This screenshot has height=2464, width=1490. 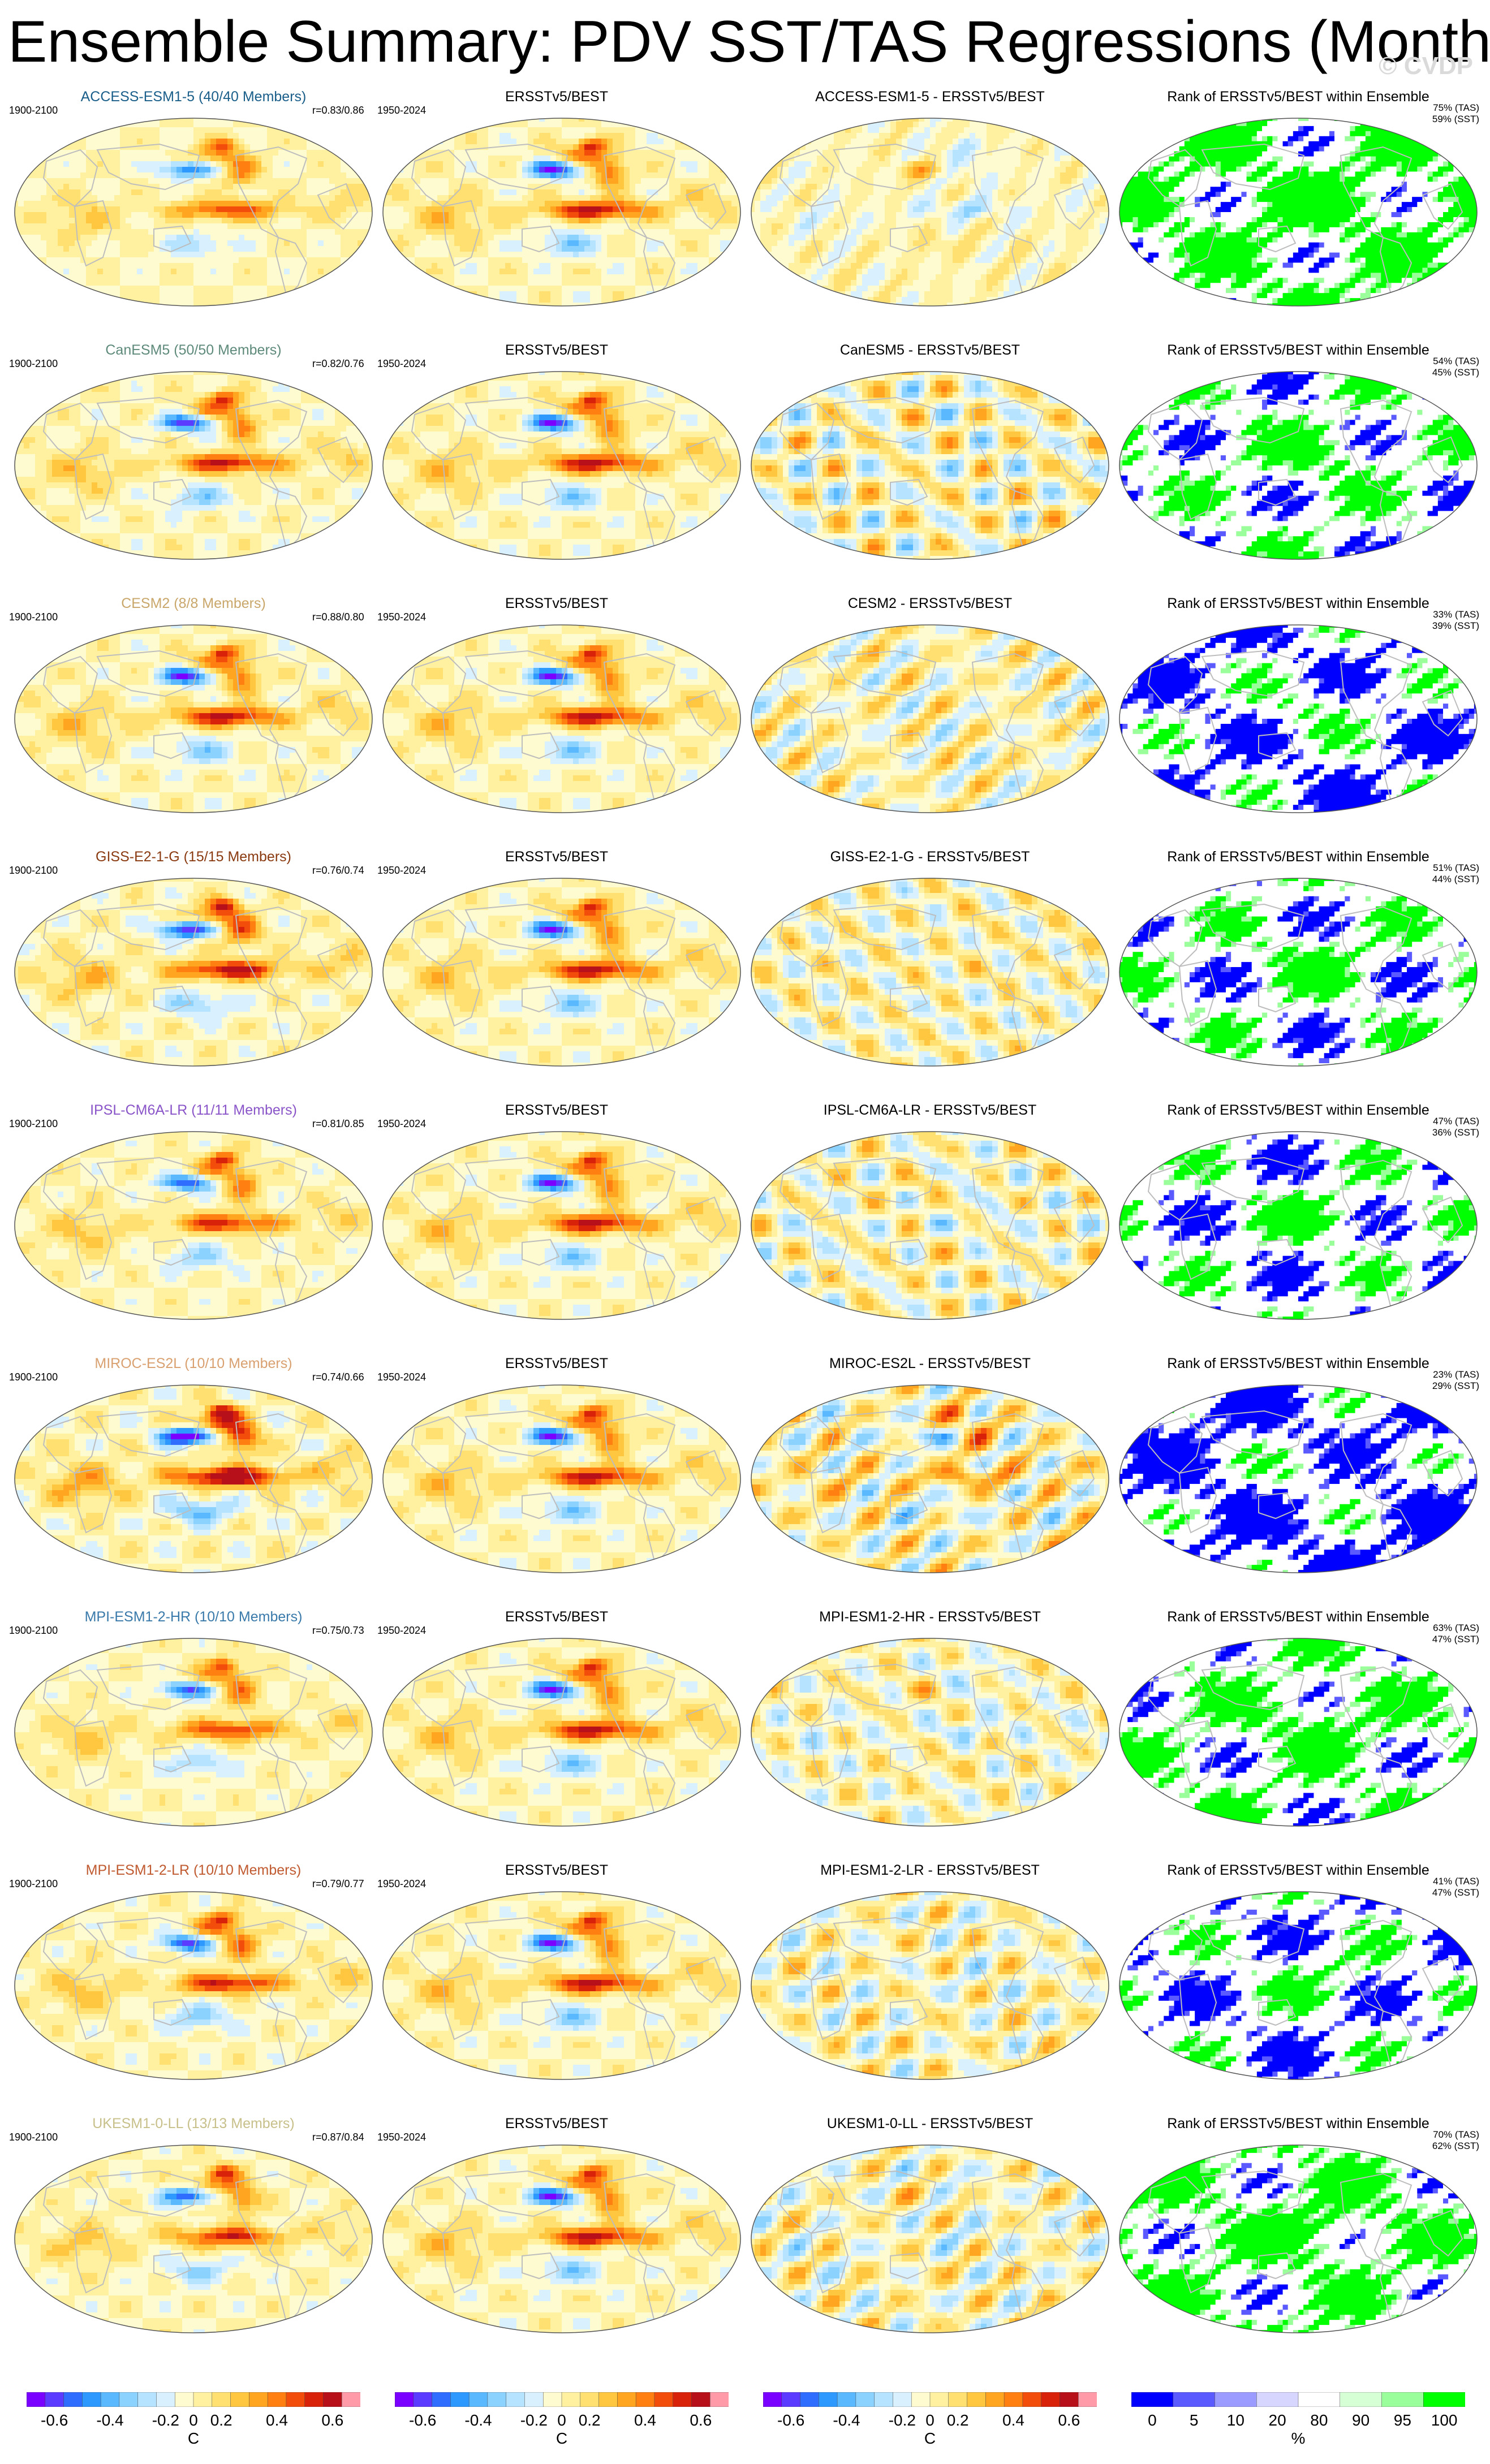 I want to click on regression-colorbar, so click(x=562, y=2399).